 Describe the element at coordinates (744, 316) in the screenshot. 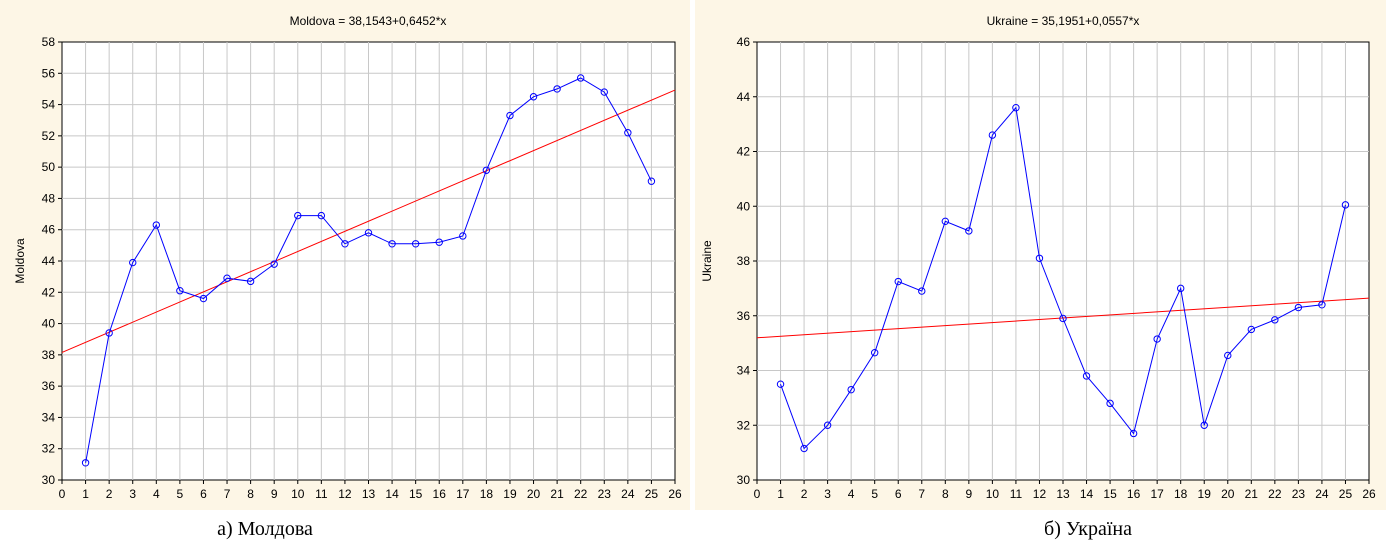

I see `y-tick-label: 36` at that location.